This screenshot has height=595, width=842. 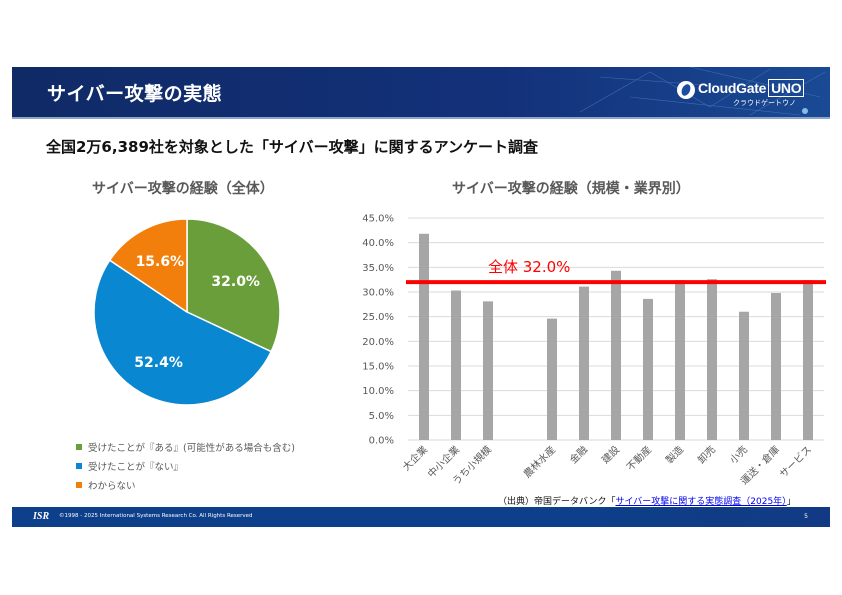 I want to click on x-tick-label: 大企業, so click(x=415, y=458).